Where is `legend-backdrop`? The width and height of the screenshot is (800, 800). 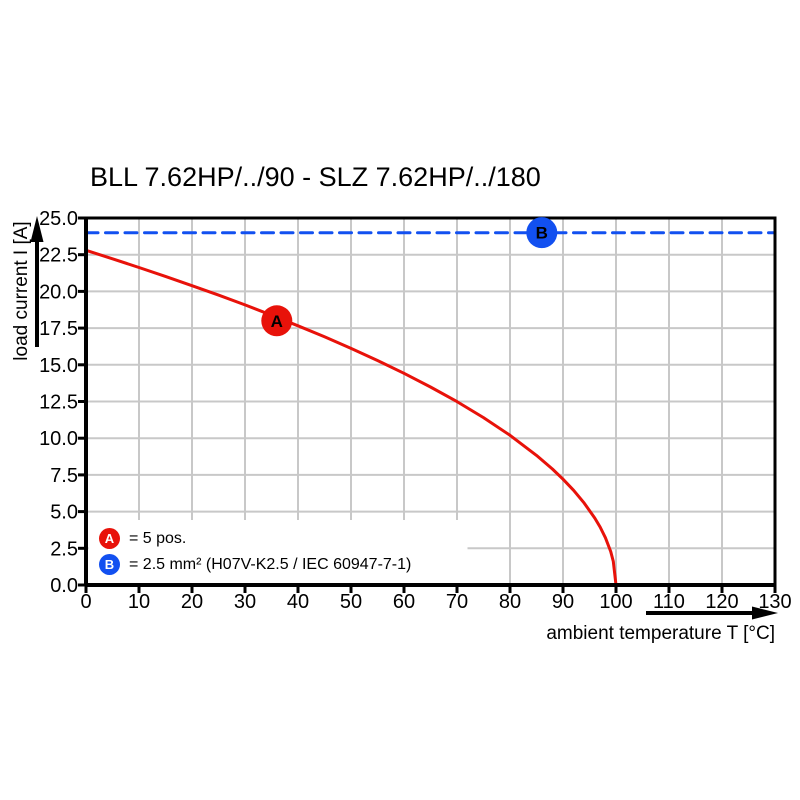 legend-backdrop is located at coordinates (278, 551).